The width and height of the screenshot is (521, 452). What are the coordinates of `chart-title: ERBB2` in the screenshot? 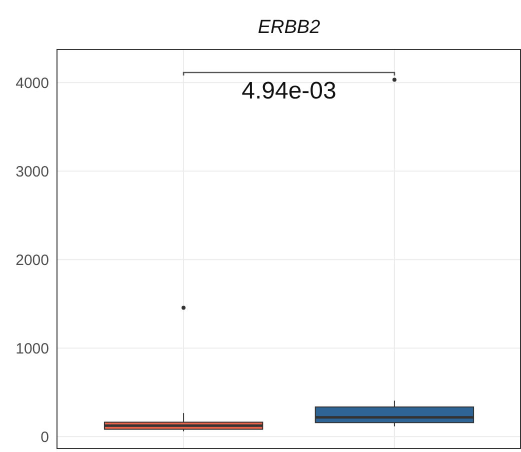 It's located at (289, 28).